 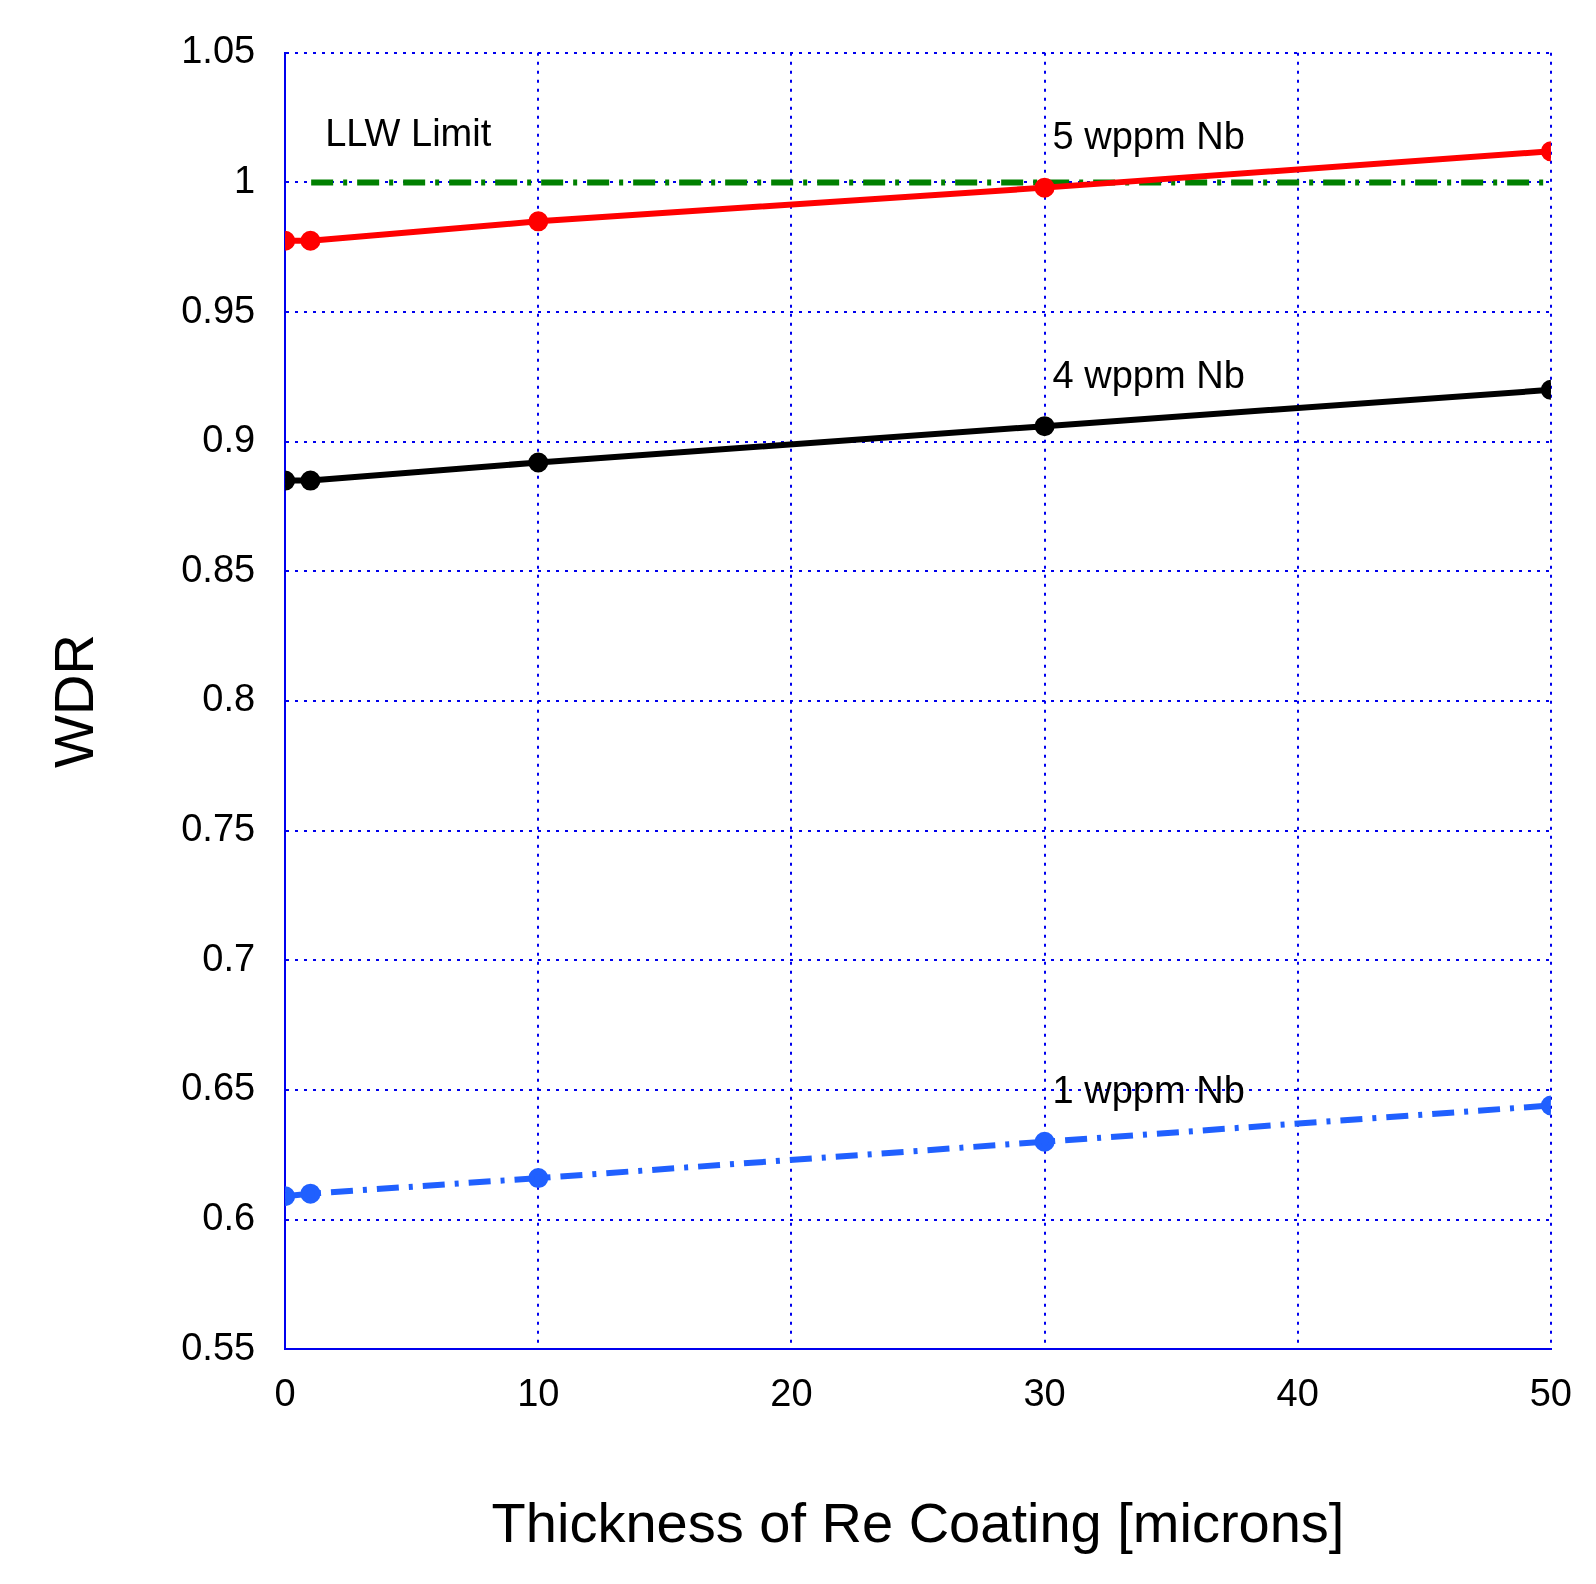 I want to click on x-tick-label: 0, so click(x=285, y=1393).